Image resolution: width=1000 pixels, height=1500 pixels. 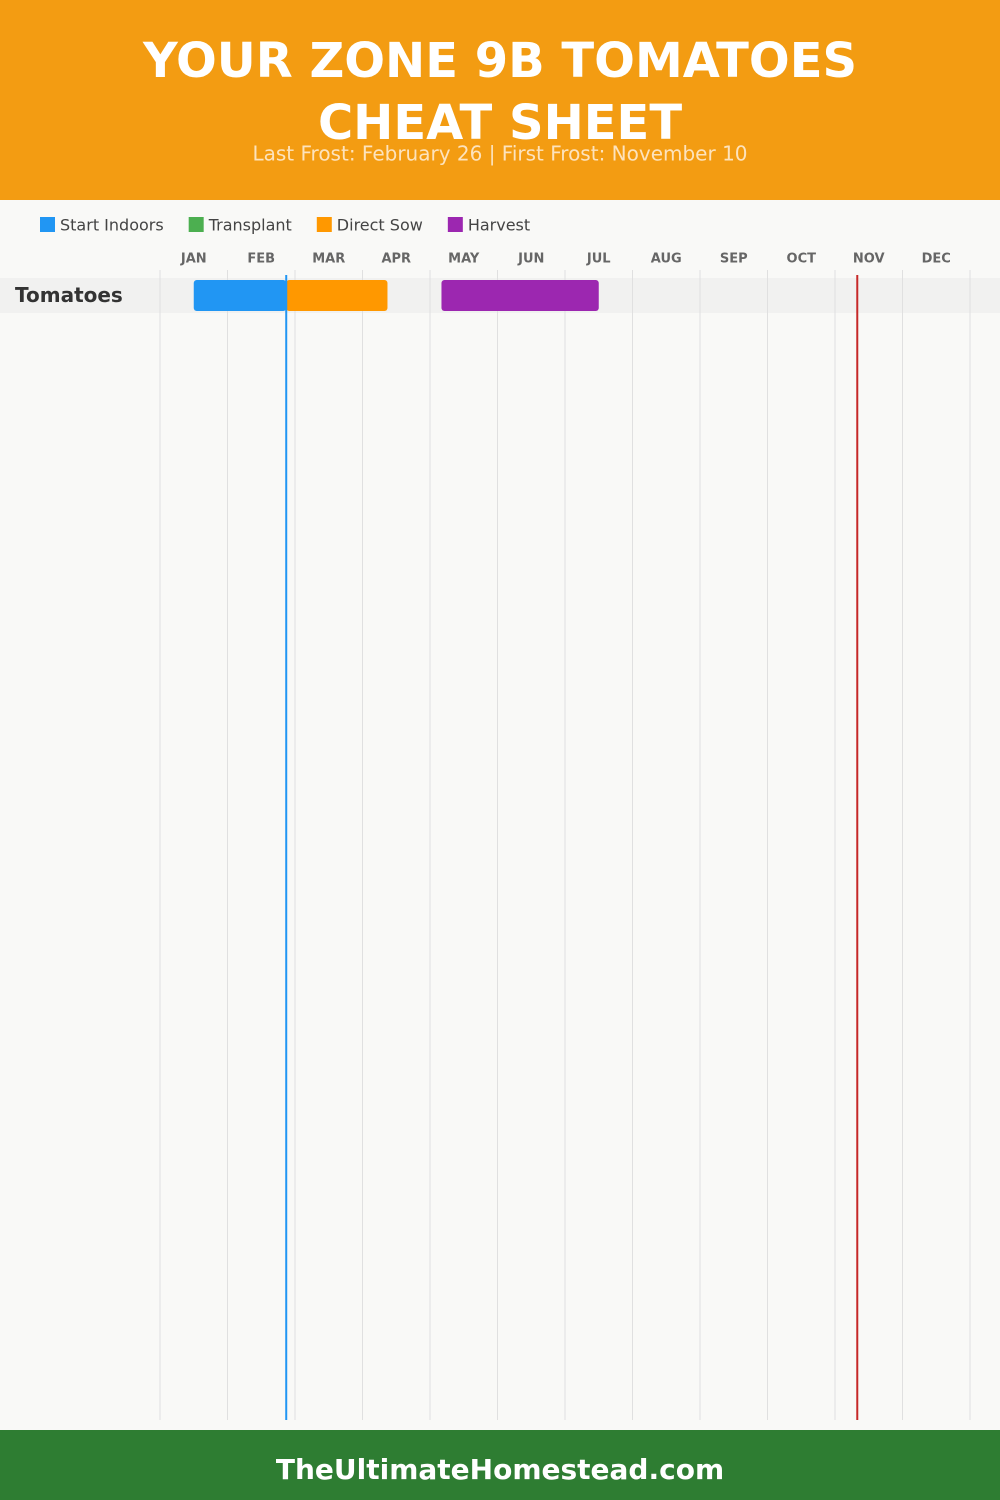 What do you see at coordinates (666, 259) in the screenshot?
I see `month-label: AUG` at bounding box center [666, 259].